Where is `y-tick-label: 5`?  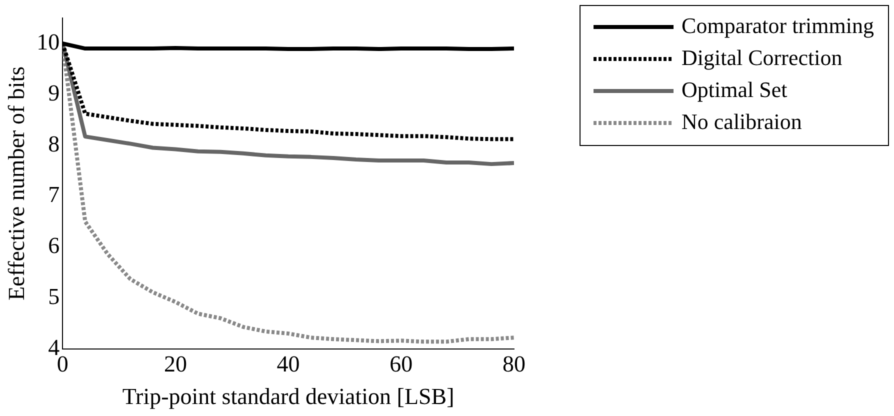 y-tick-label: 5 is located at coordinates (54, 296).